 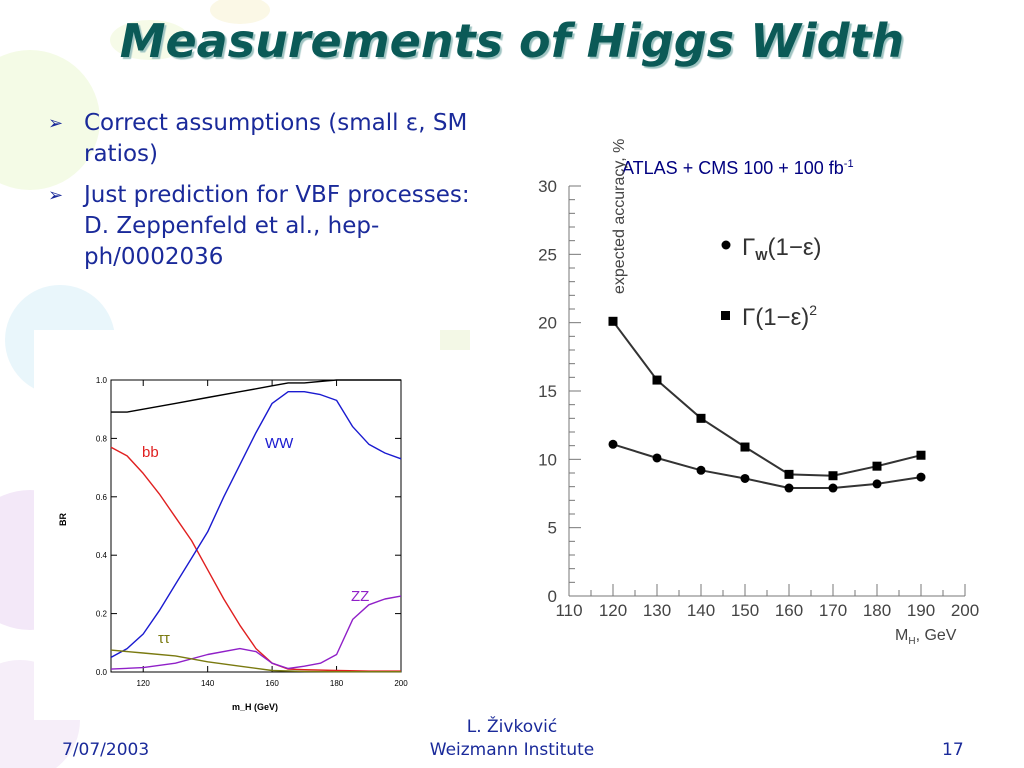 I want to click on y-tick-label: 30, so click(x=547, y=186).